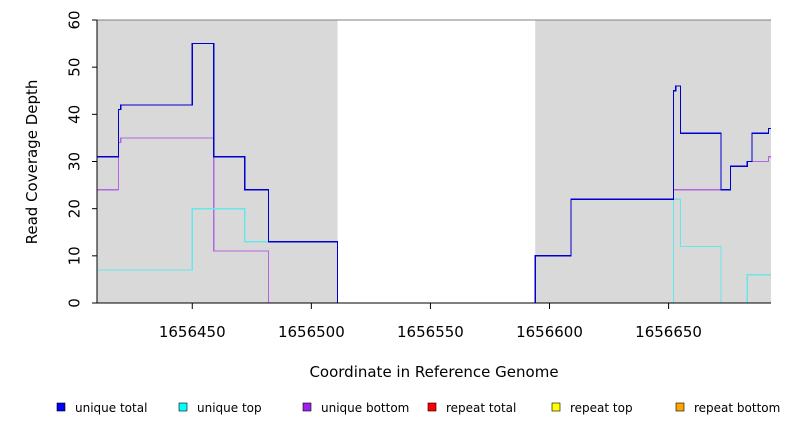 This screenshot has width=792, height=432. Describe the element at coordinates (75, 114) in the screenshot. I see `y-tick-label: 40` at that location.